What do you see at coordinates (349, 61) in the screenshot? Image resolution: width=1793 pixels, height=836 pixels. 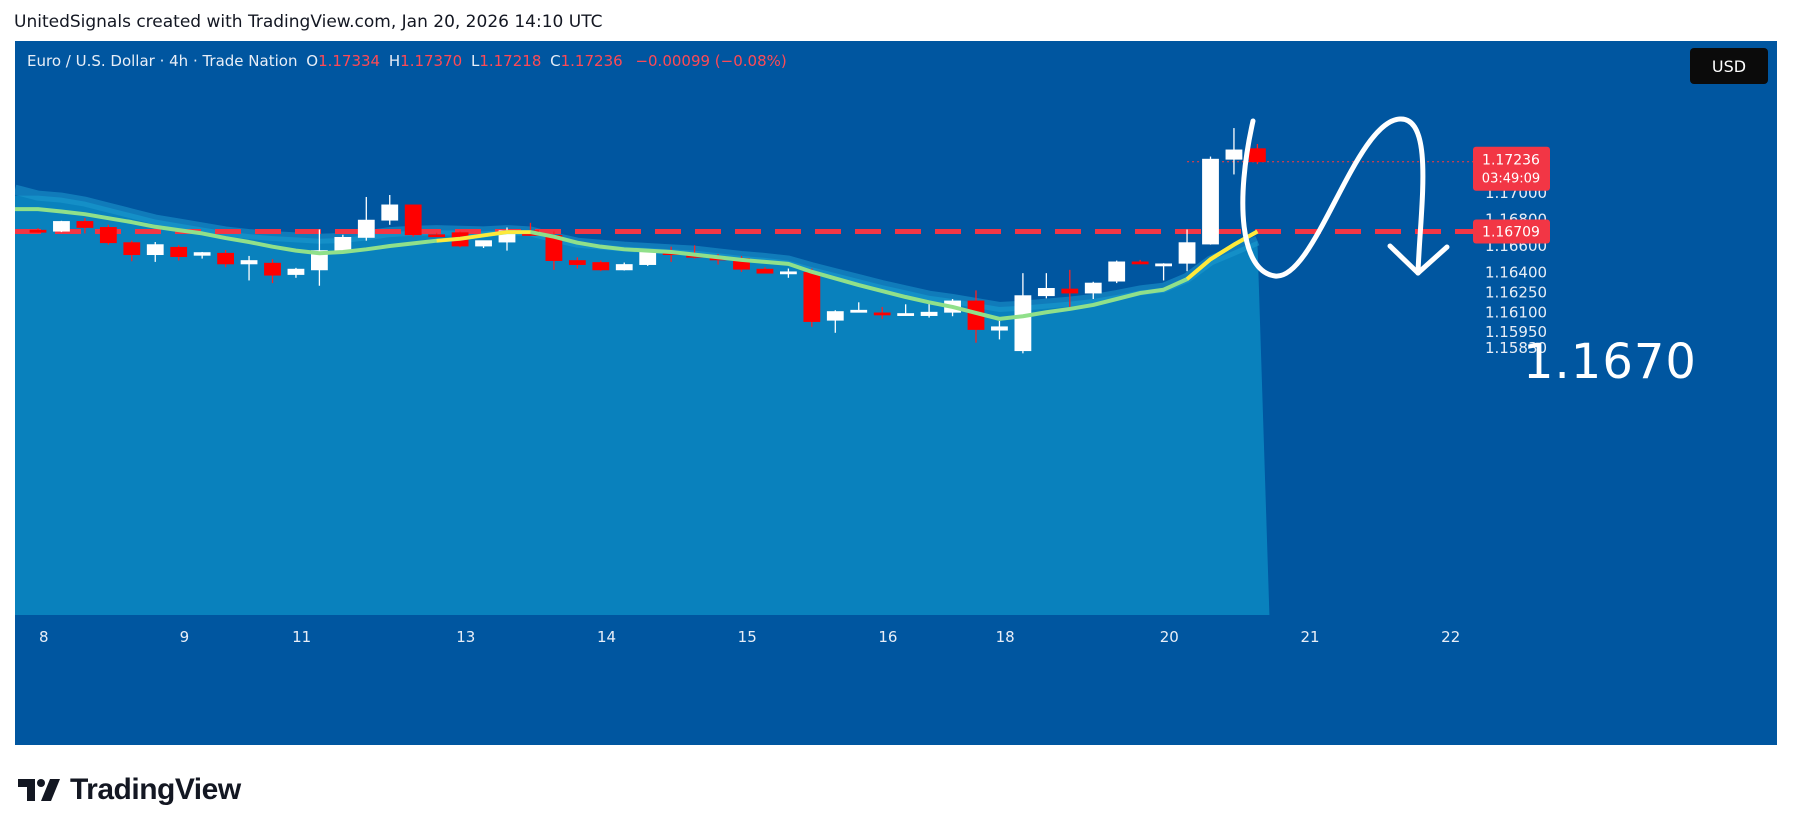 I see `open-value: 1.17334` at bounding box center [349, 61].